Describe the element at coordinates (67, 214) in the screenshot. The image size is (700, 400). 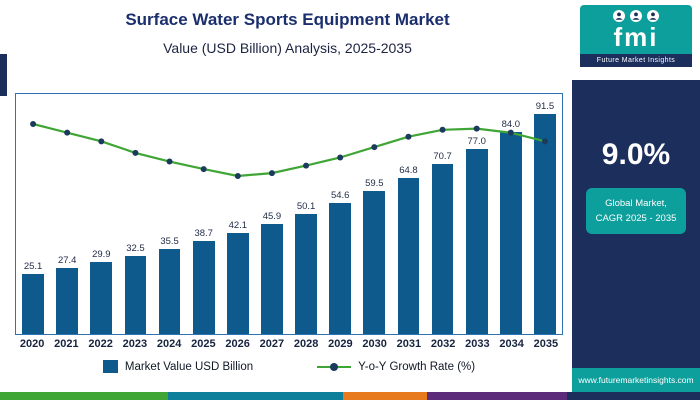
I see `bar-column: 27.4` at that location.